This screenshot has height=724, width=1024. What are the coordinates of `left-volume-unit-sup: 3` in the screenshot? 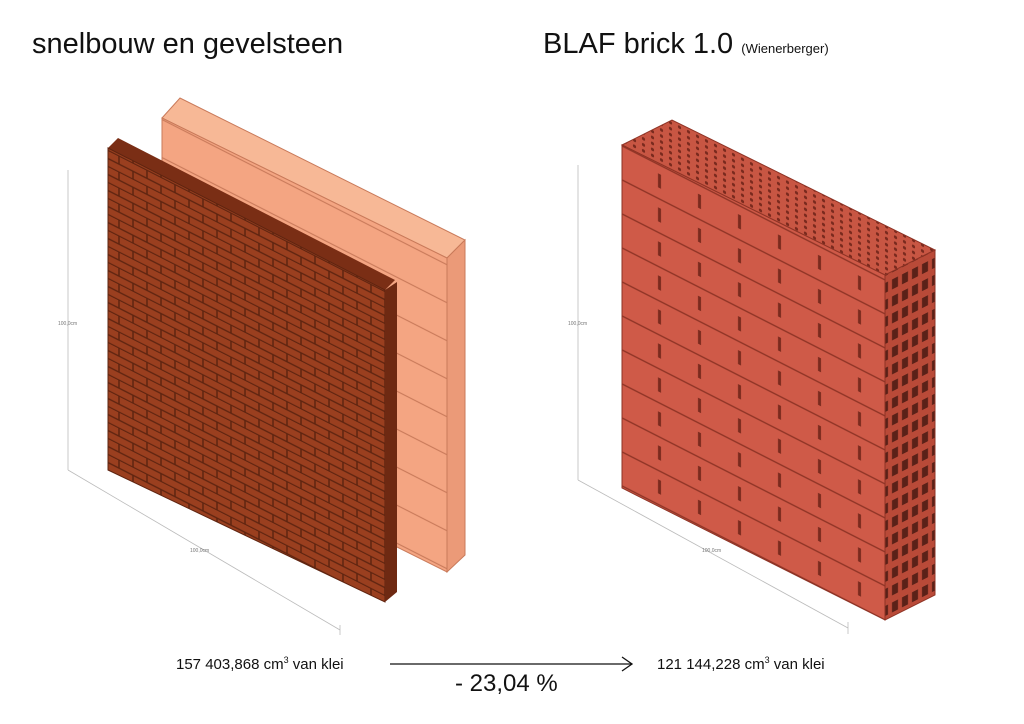 It's located at (286, 660).